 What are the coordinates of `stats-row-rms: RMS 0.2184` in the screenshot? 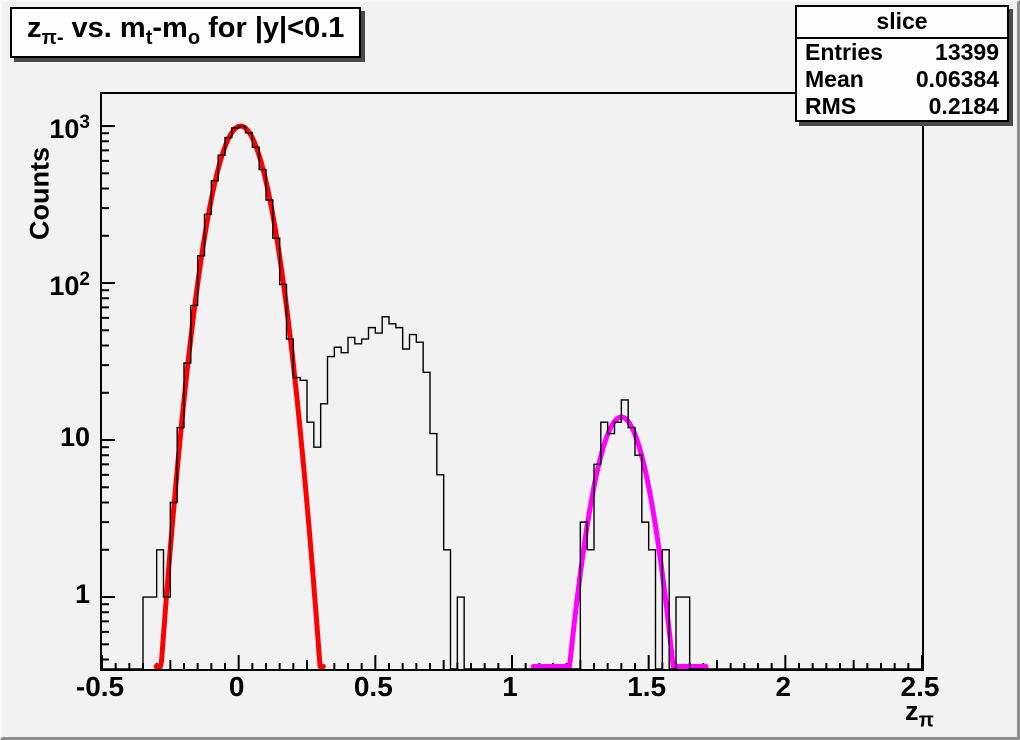 It's located at (902, 106).